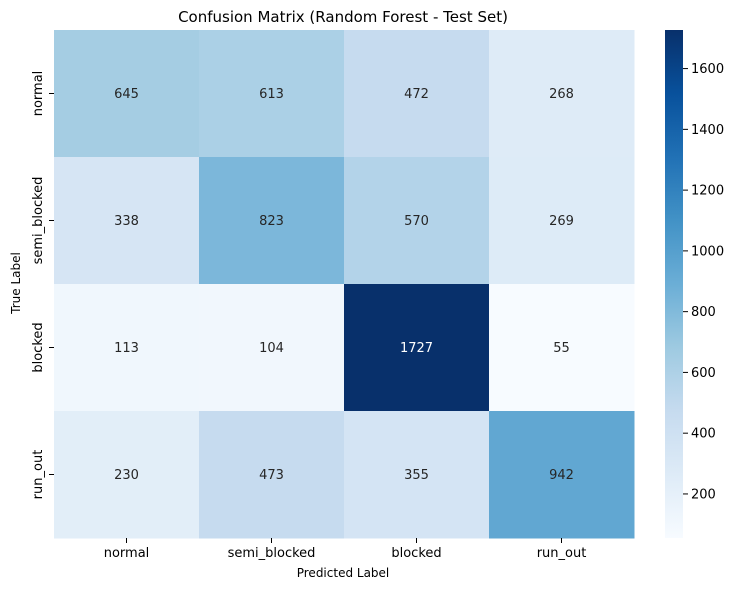 This screenshot has height=590, width=751. Describe the element at coordinates (703, 494) in the screenshot. I see `colorbar-tick-label: 200` at that location.